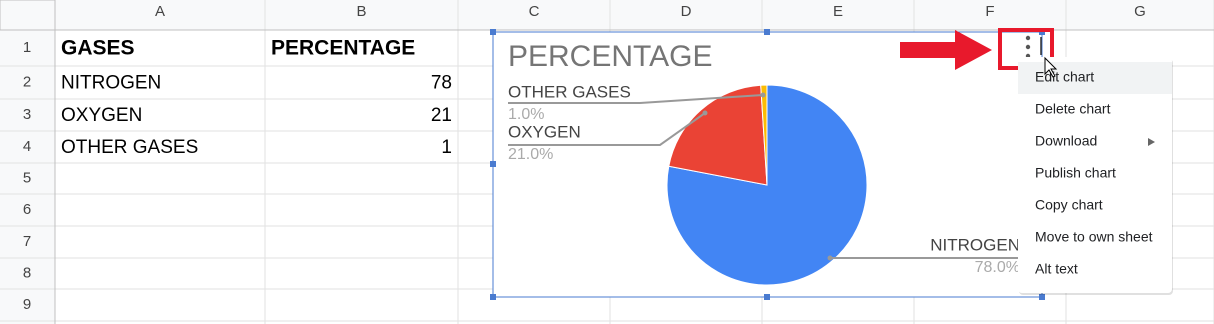 The image size is (1214, 324). Describe the element at coordinates (1140, 11) in the screenshot. I see `column-header: G` at that location.